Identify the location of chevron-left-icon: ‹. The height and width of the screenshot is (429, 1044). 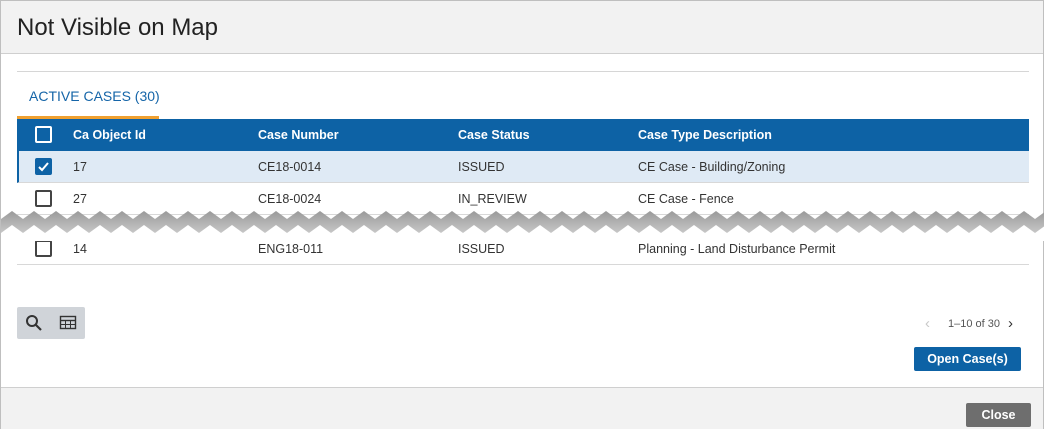
(927, 323).